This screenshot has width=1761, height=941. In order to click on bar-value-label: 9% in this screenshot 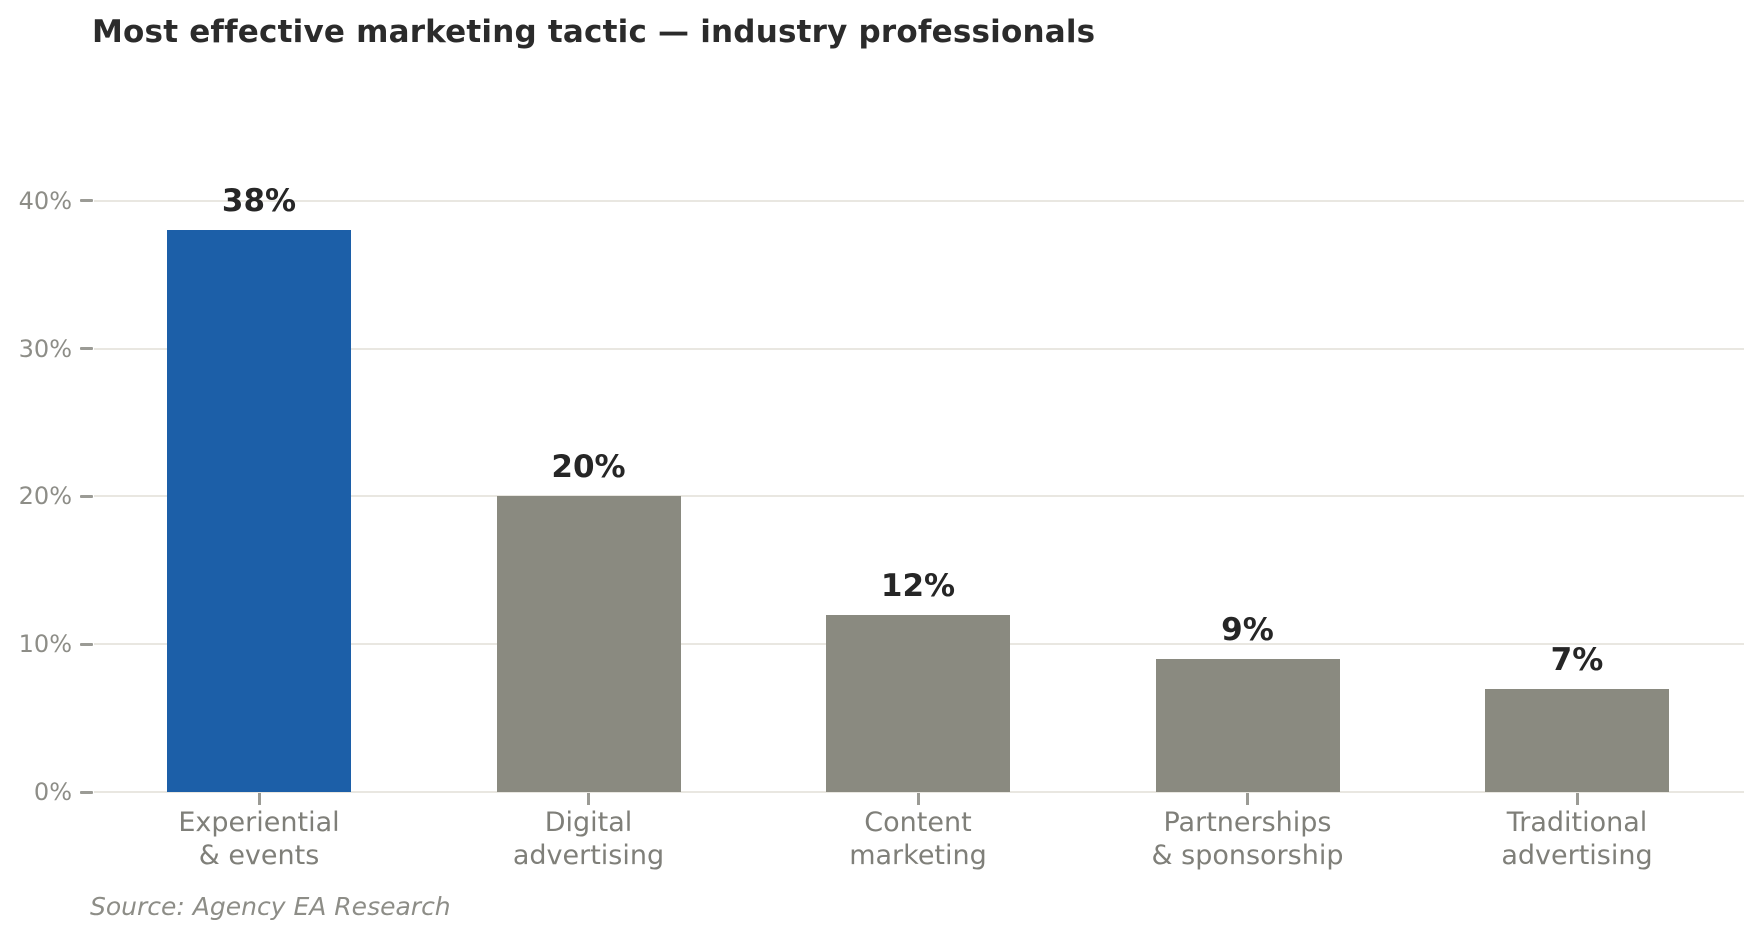, I will do `click(1247, 629)`.